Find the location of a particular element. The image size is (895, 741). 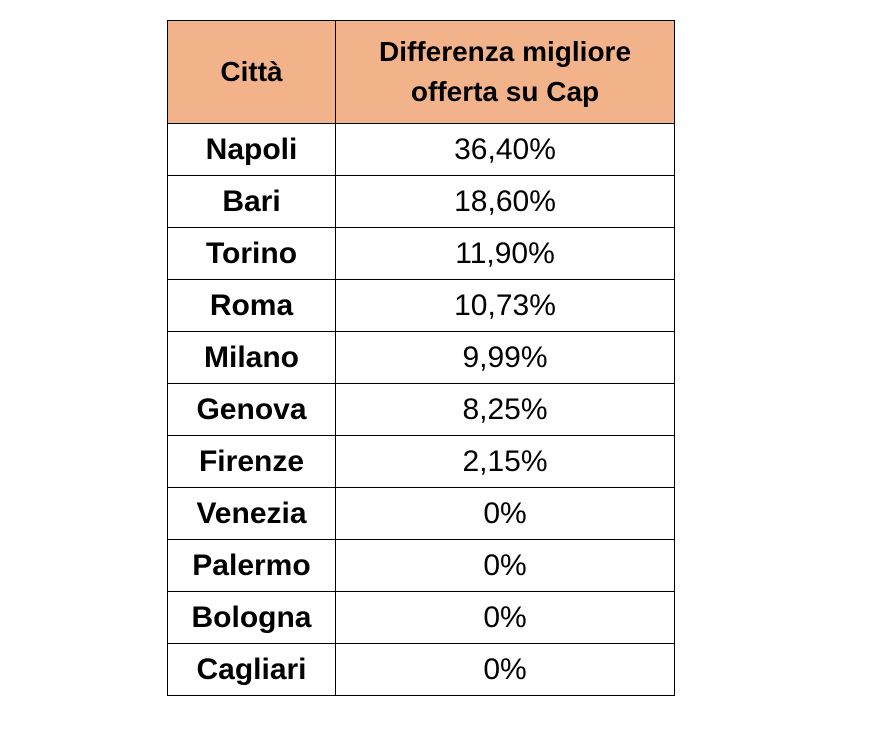

city-cell: Napoli is located at coordinates (251, 149).